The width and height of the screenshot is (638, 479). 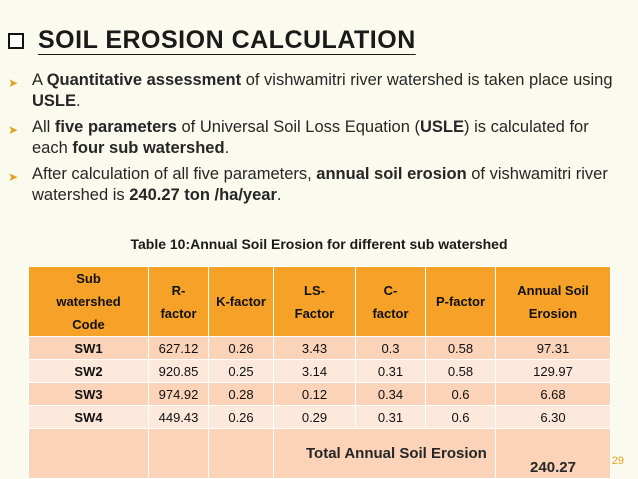 I want to click on table-row: SW1 627.12 0.26 3.43 0.3 0.58 97.31, so click(x=319, y=348).